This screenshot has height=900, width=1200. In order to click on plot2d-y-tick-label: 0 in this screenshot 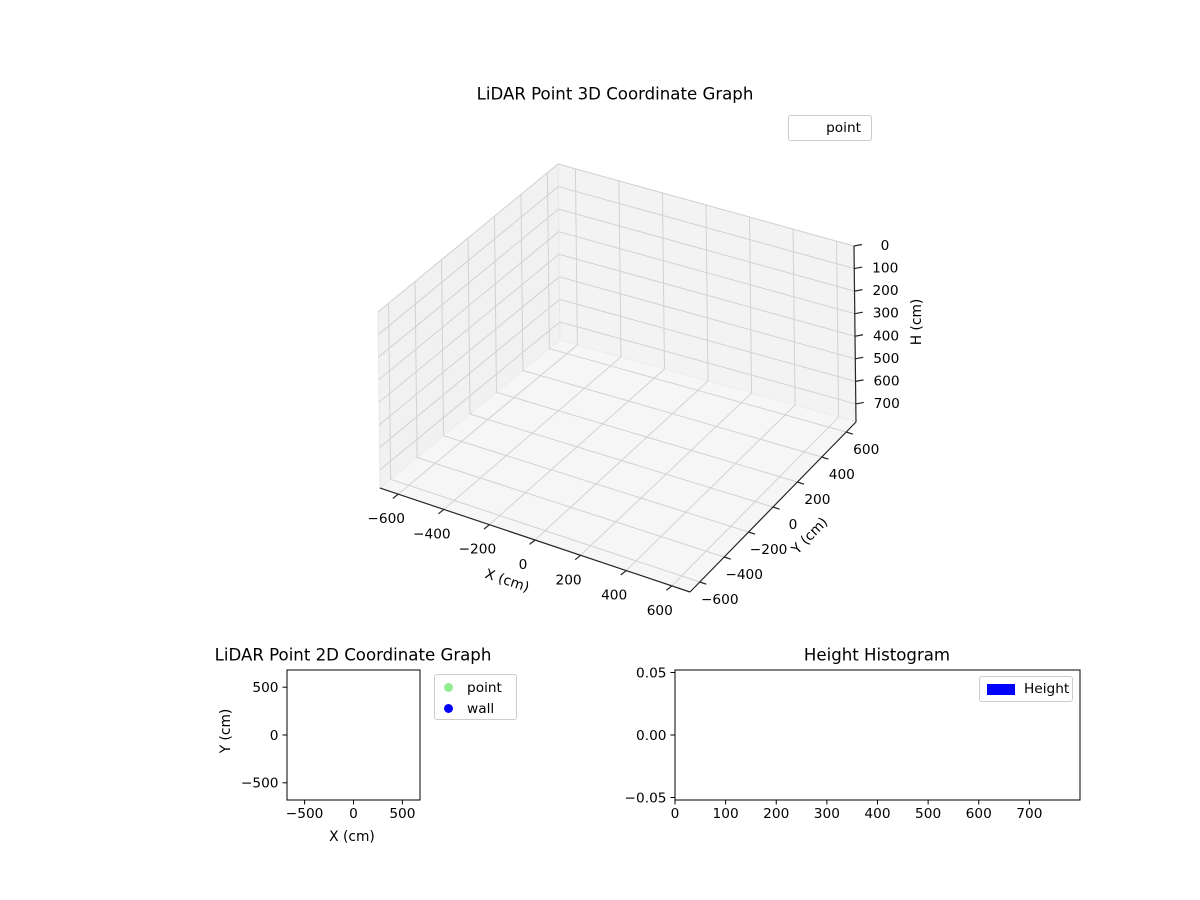, I will do `click(274, 736)`.